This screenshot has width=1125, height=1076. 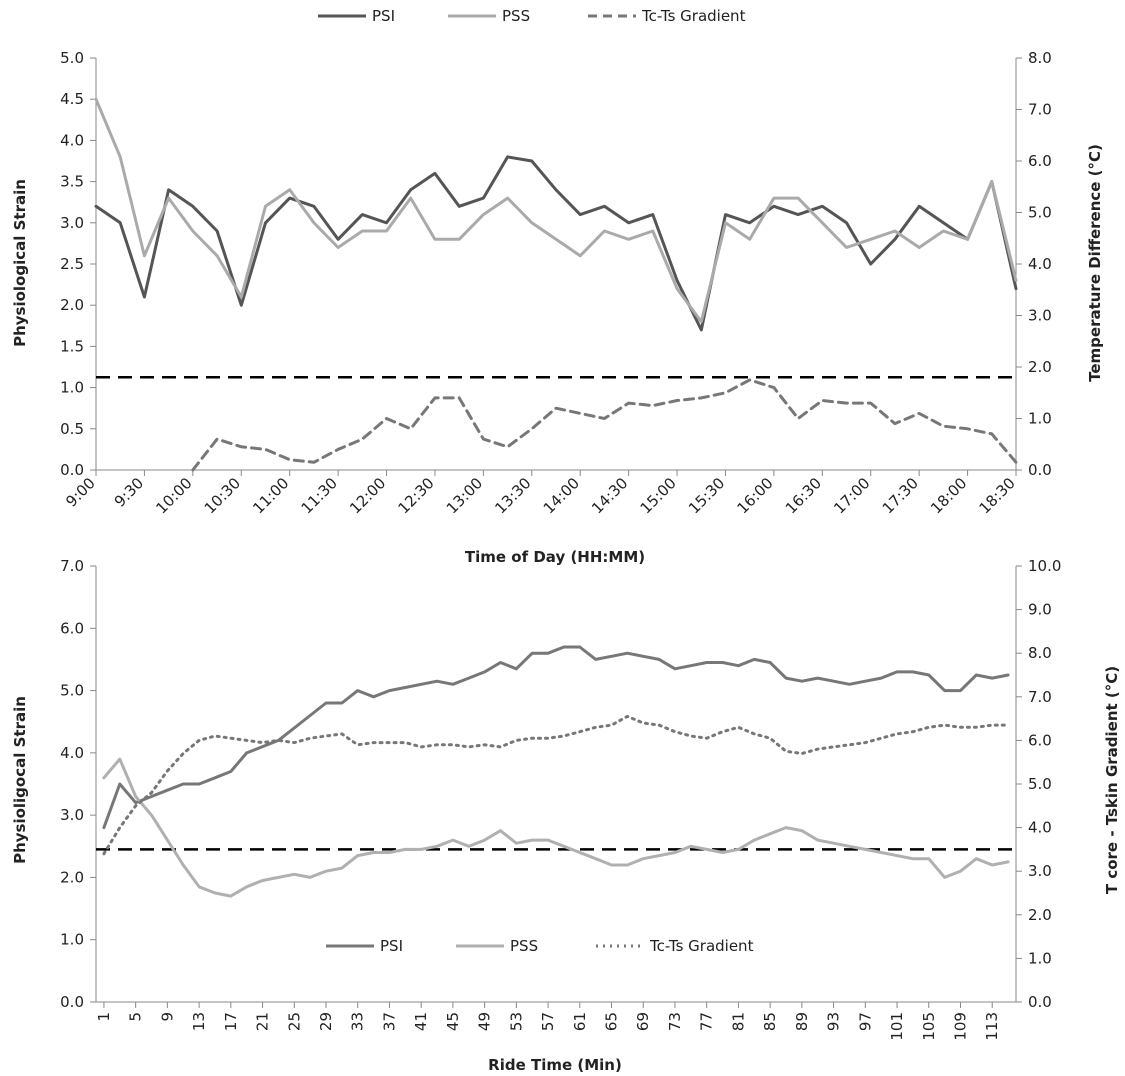 What do you see at coordinates (803, 495) in the screenshot?
I see `top-x-tick-label: 16:30` at bounding box center [803, 495].